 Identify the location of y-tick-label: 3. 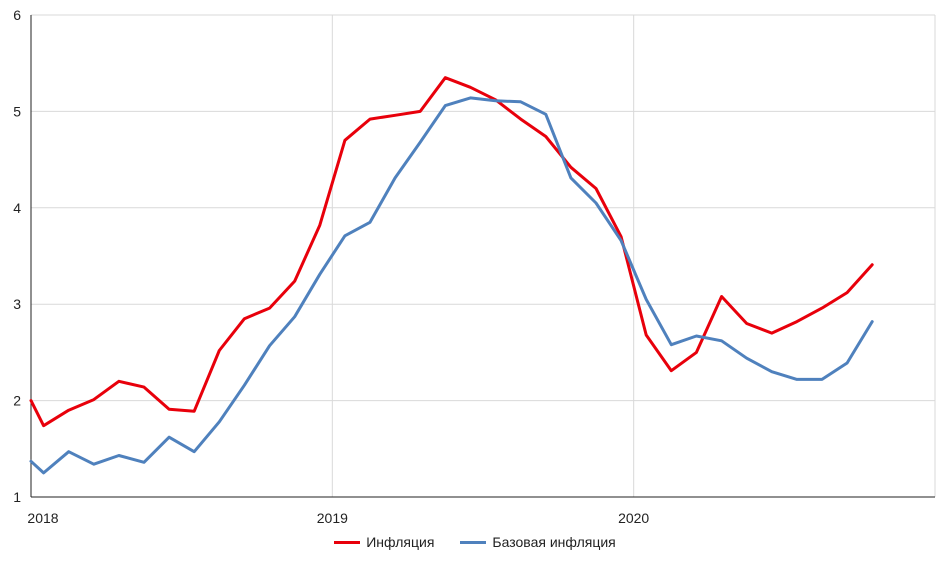
(17, 304).